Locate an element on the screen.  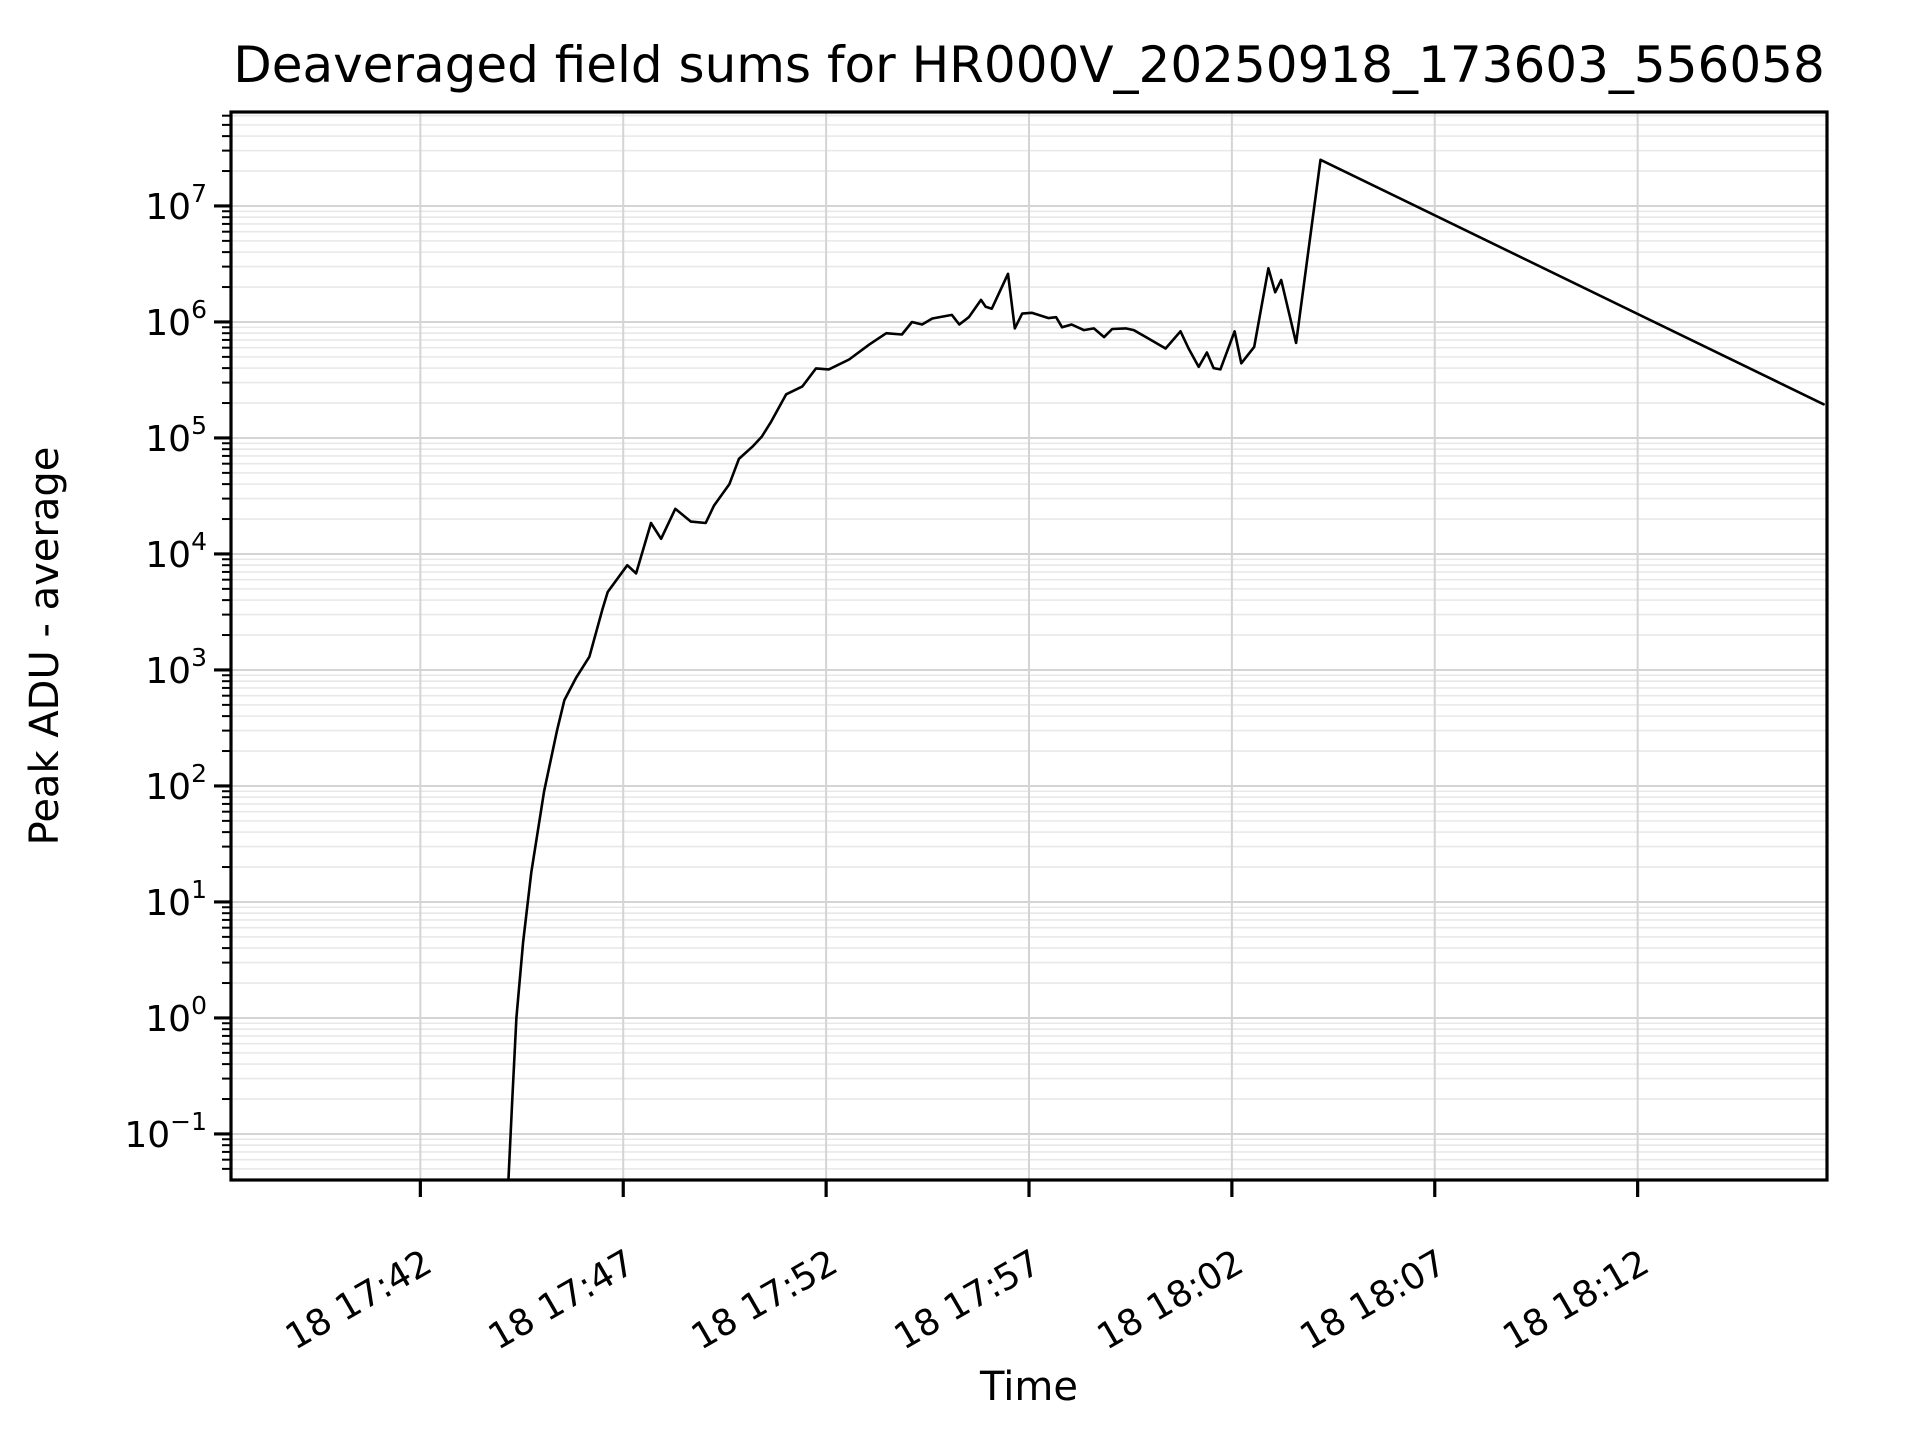
svg-text: 10² is located at coordinates (176, 783).